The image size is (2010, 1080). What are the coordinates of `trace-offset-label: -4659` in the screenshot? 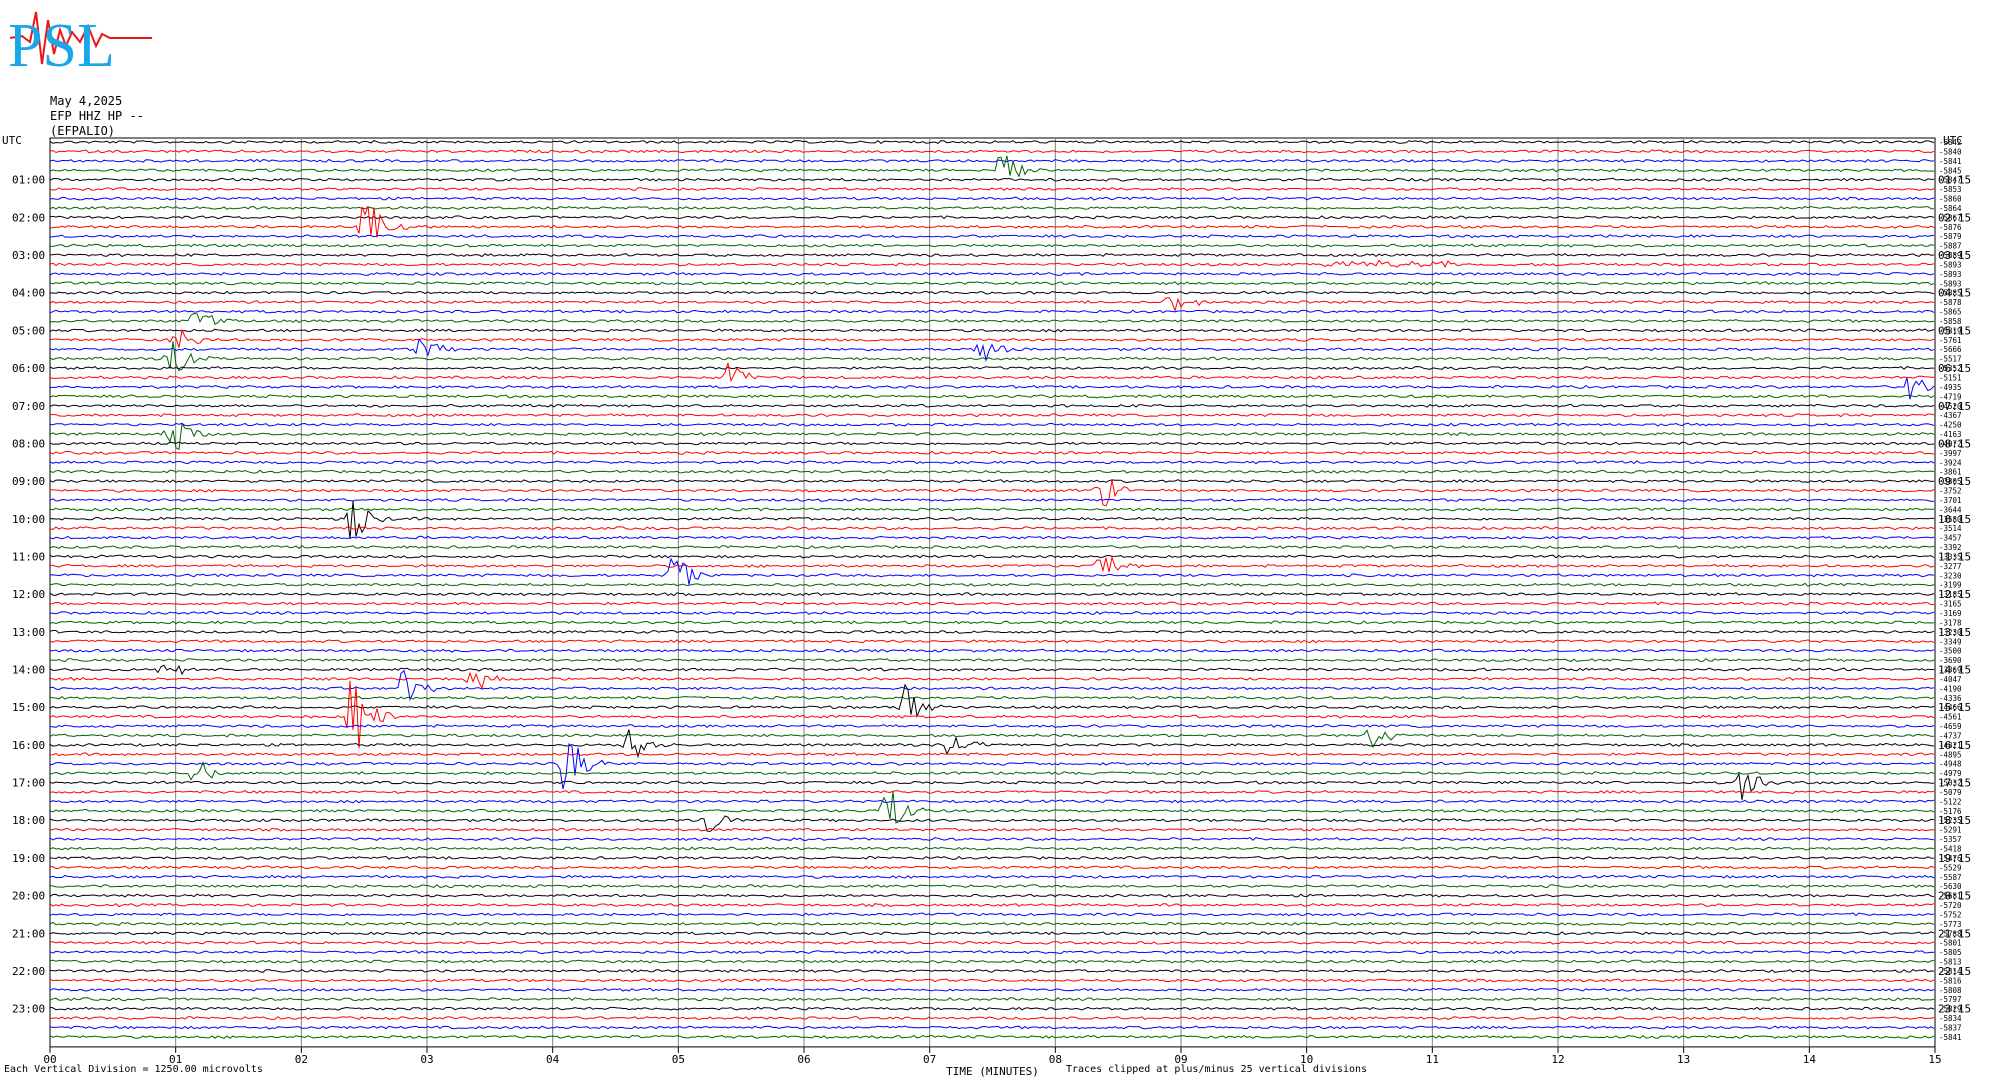 It's located at (1950, 726).